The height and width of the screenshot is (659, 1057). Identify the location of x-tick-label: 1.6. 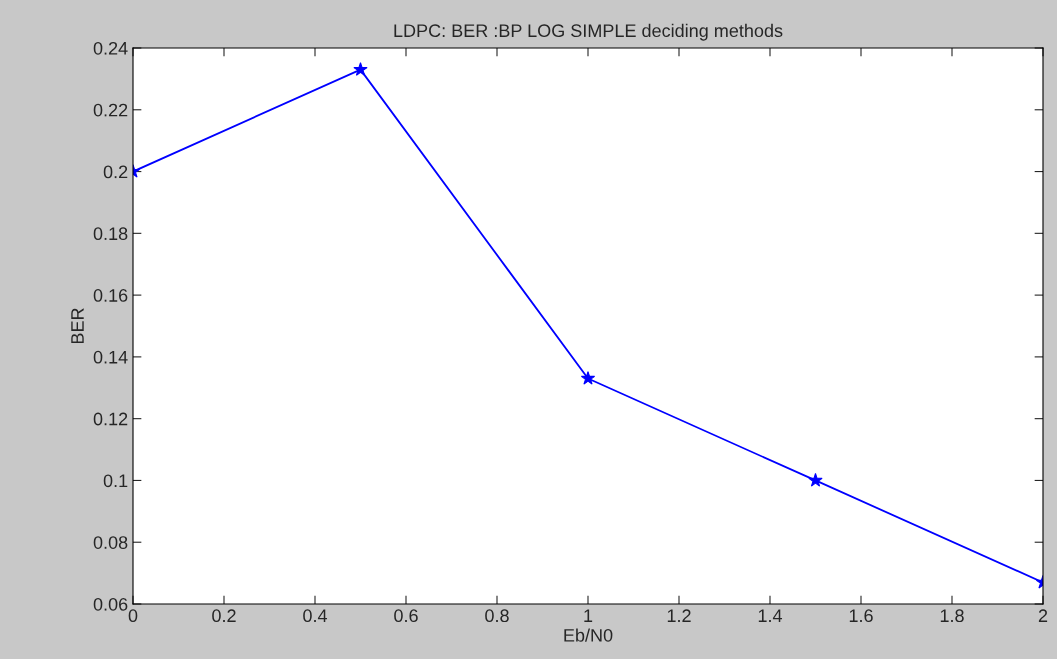
(861, 616).